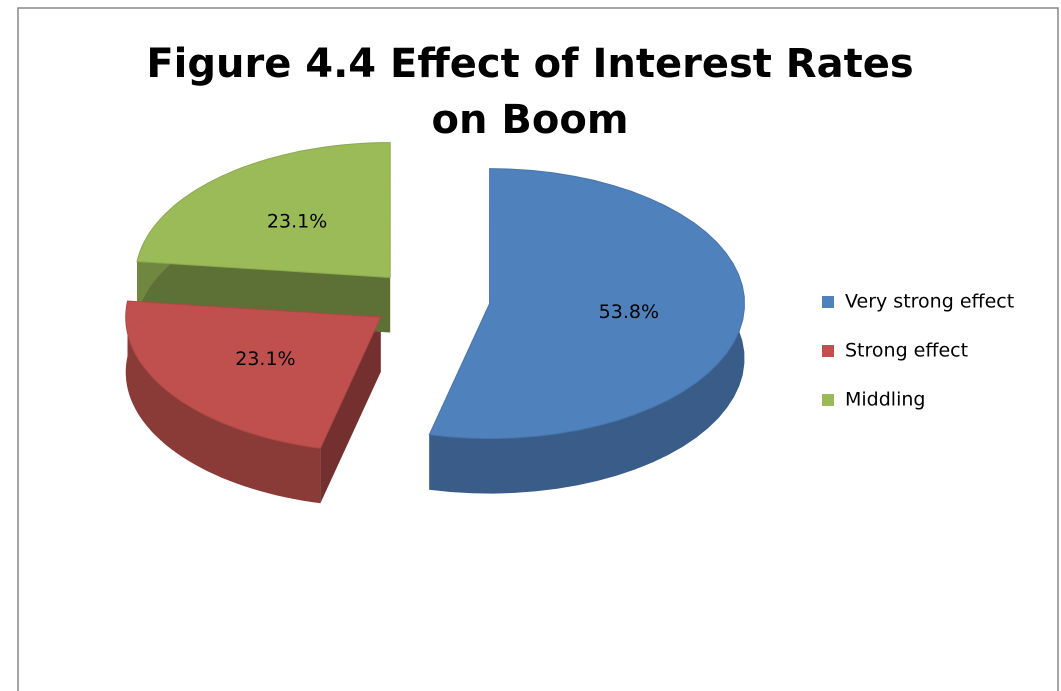 This screenshot has height=691, width=1061. What do you see at coordinates (885, 400) in the screenshot?
I see `legend-label: Middling` at bounding box center [885, 400].